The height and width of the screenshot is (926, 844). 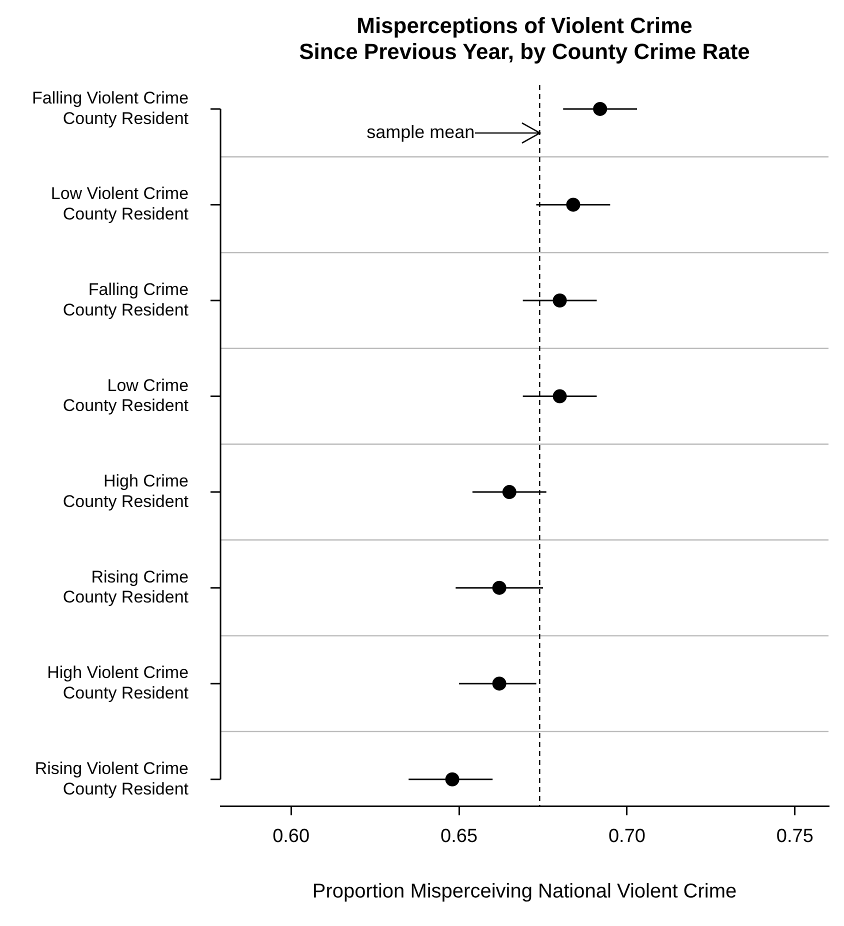 I want to click on x-tick-label: 0.75, so click(x=795, y=836).